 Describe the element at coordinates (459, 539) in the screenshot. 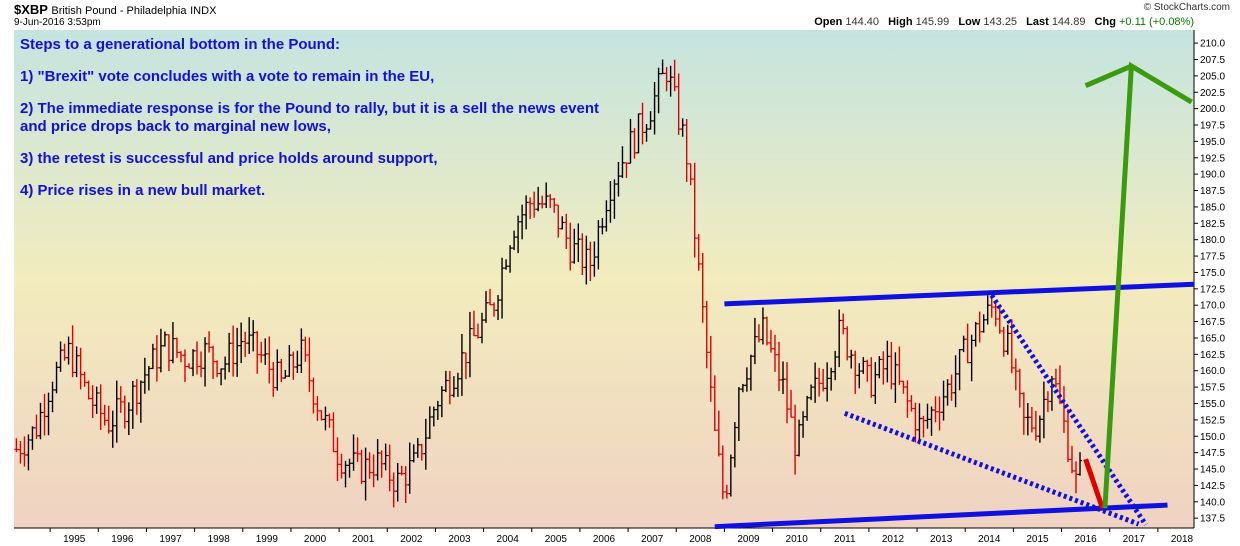

I see `x-tick-label: 2003` at that location.